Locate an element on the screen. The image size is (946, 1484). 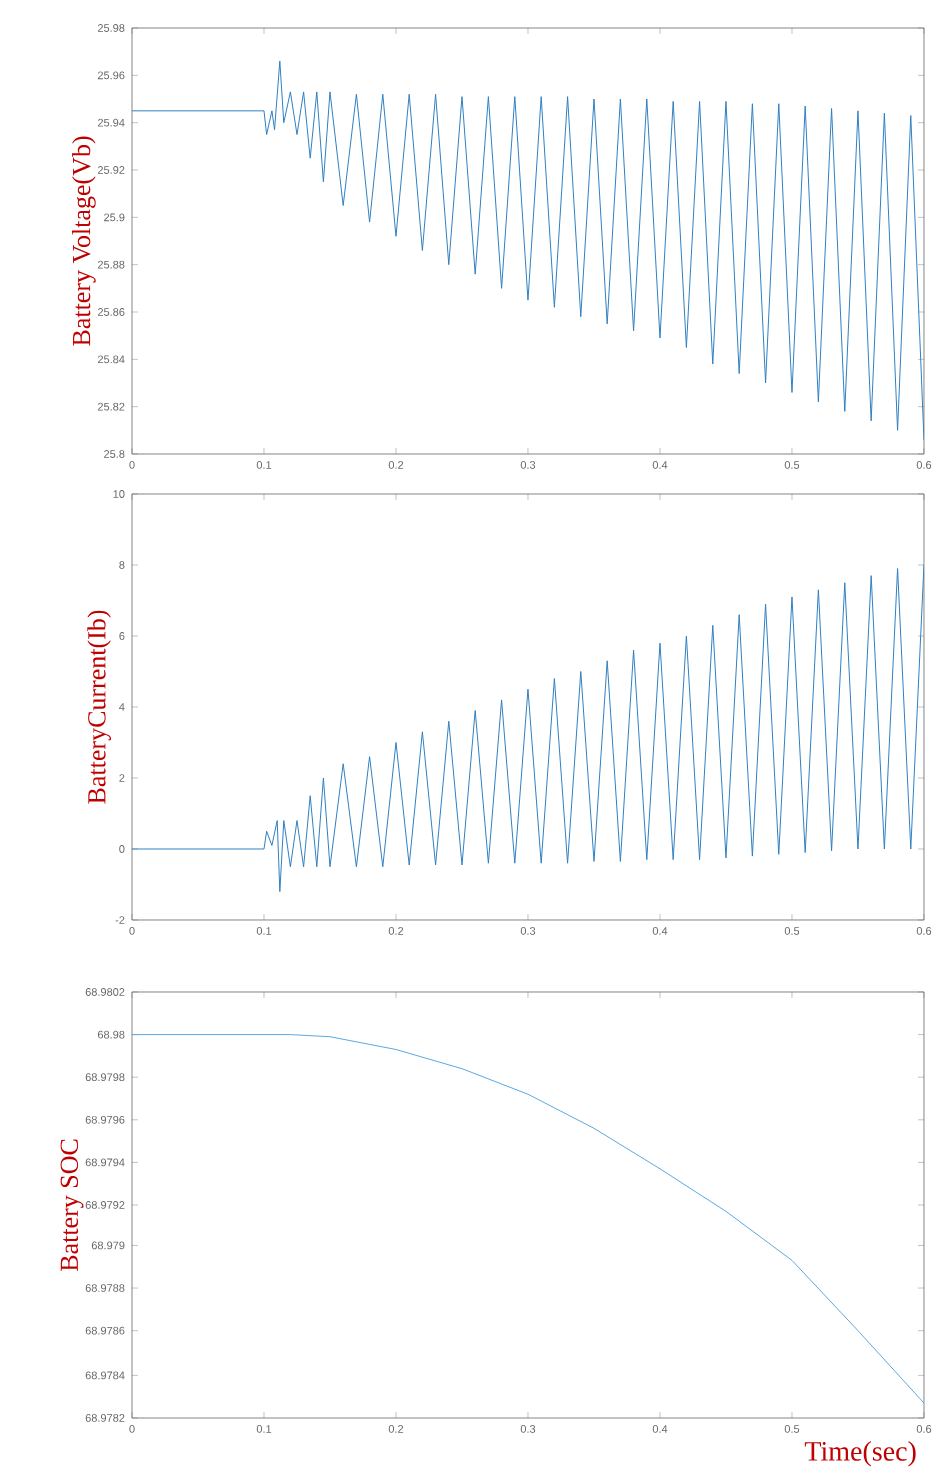
y-axis-title: BatteryCurrent(Ib) is located at coordinates (99, 707).